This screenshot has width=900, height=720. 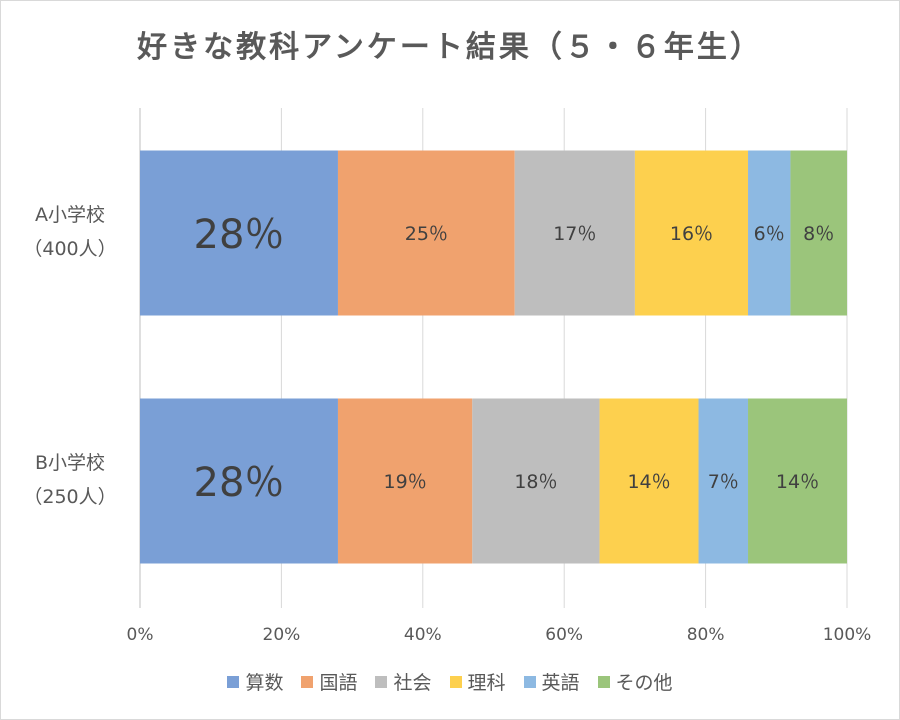 I want to click on data-label: 19％, so click(x=405, y=482).